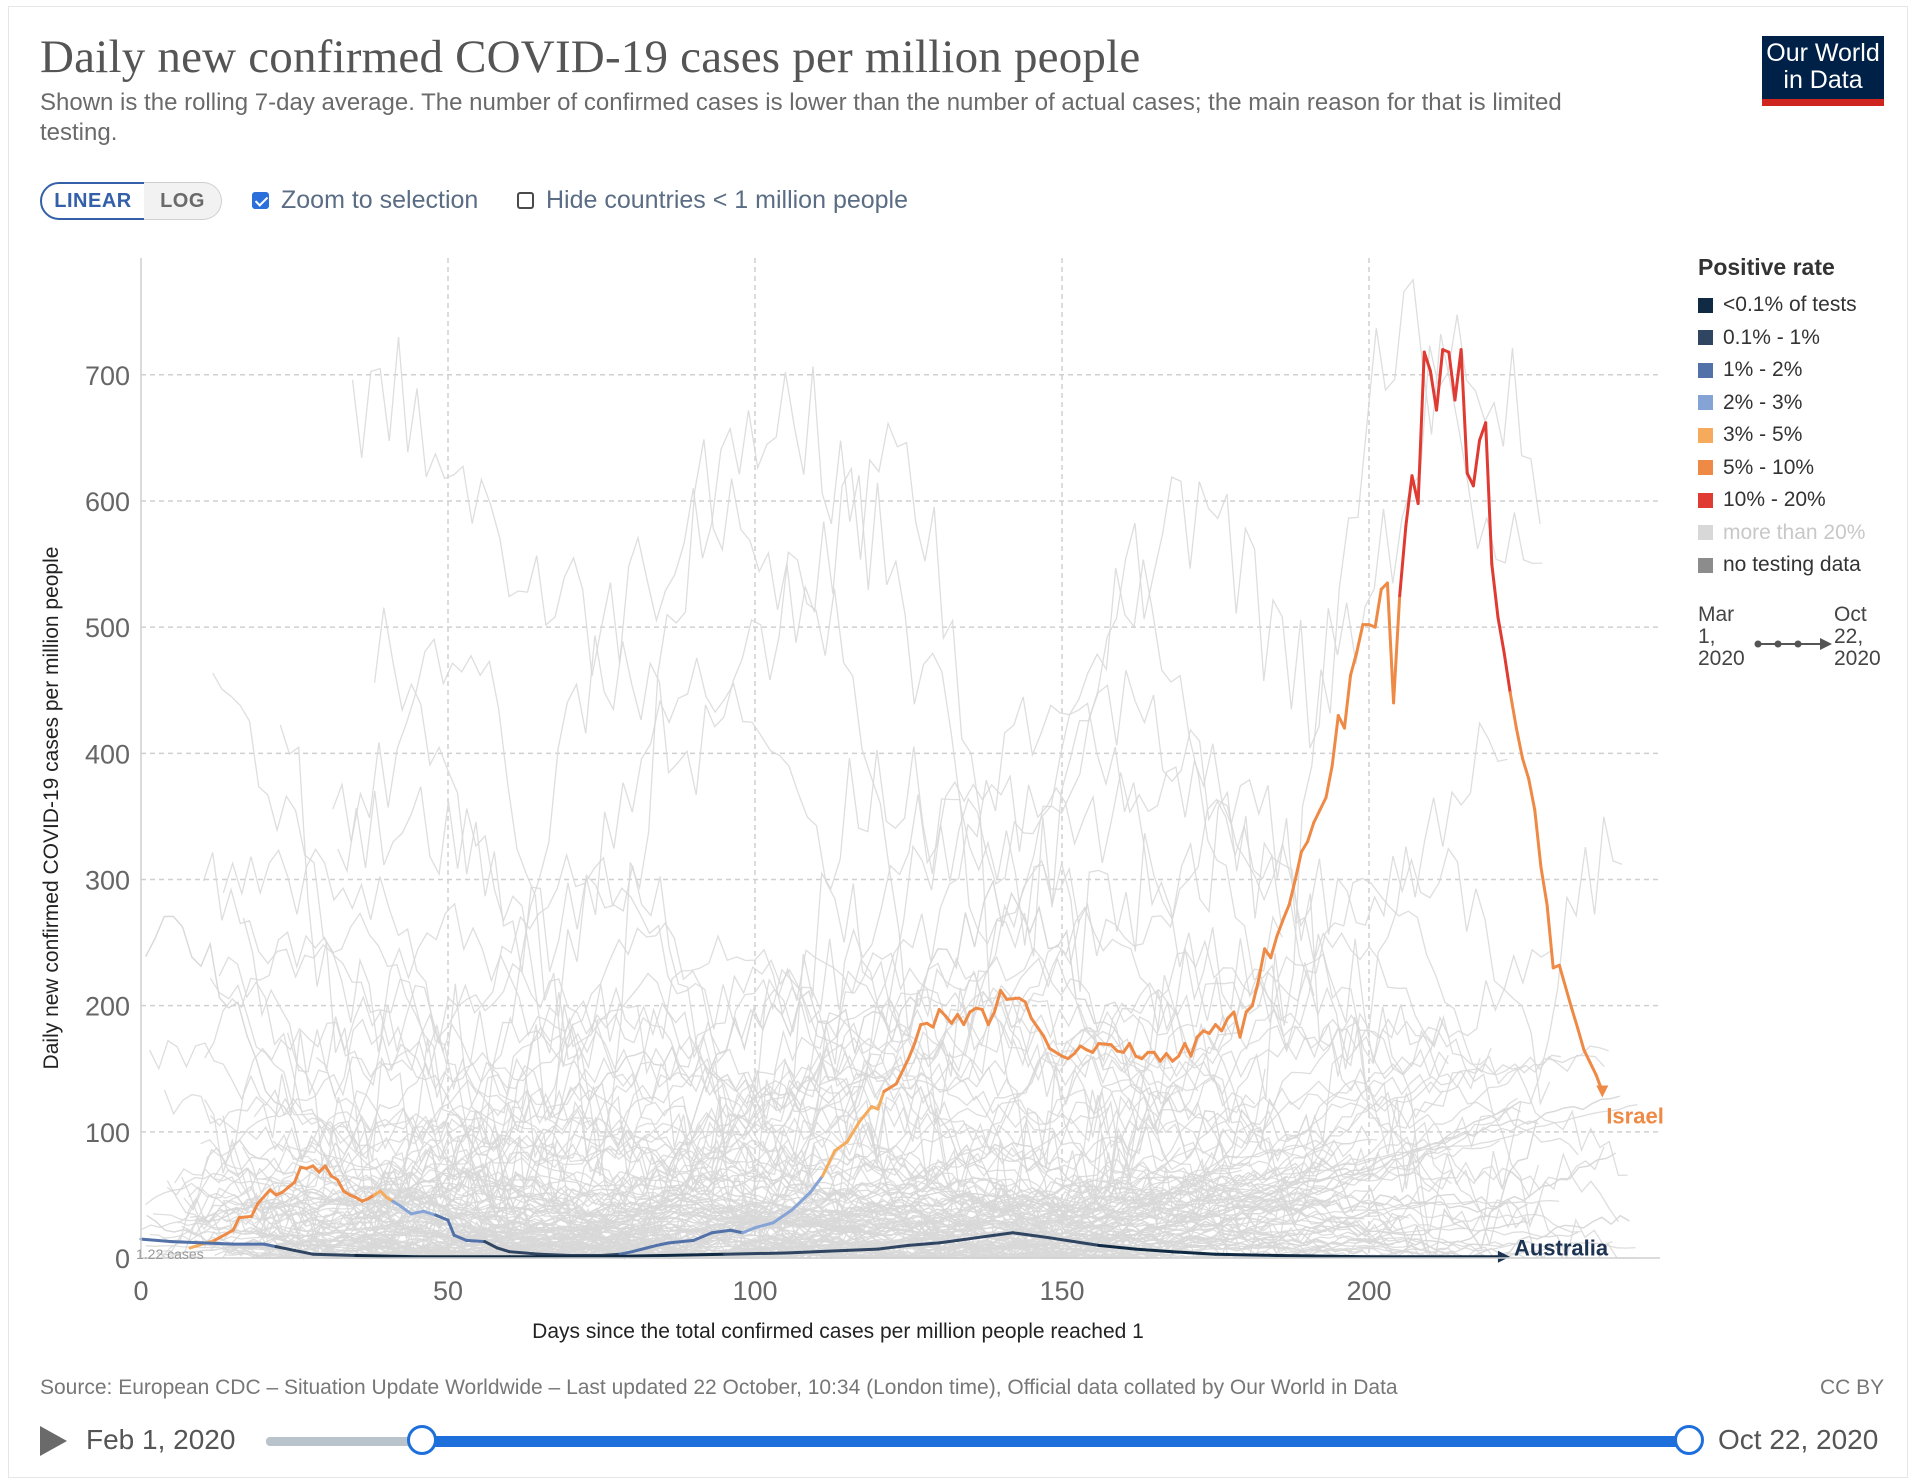  Describe the element at coordinates (107, 1007) in the screenshot. I see `y-tick-label: 200` at that location.